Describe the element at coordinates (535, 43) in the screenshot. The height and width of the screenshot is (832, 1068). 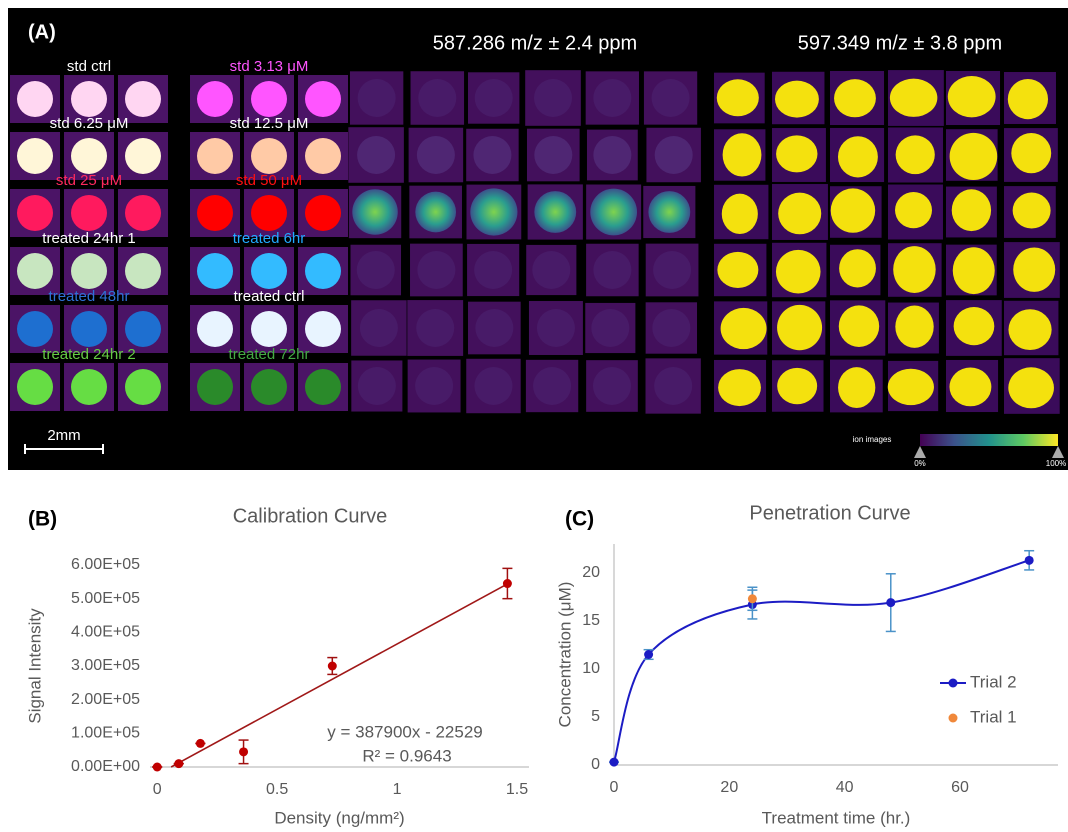
I see `ion-header: 587.286 m/z ± 2.4 ppm` at that location.